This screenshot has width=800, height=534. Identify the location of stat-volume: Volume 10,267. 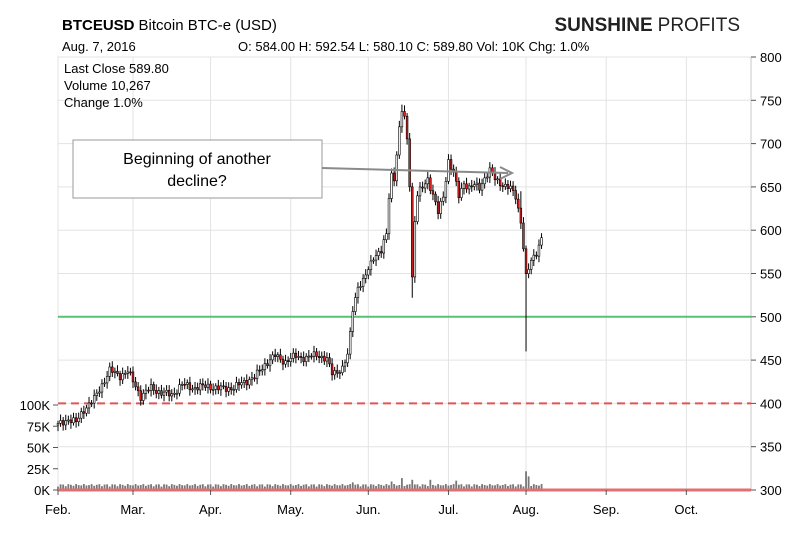
(107, 85).